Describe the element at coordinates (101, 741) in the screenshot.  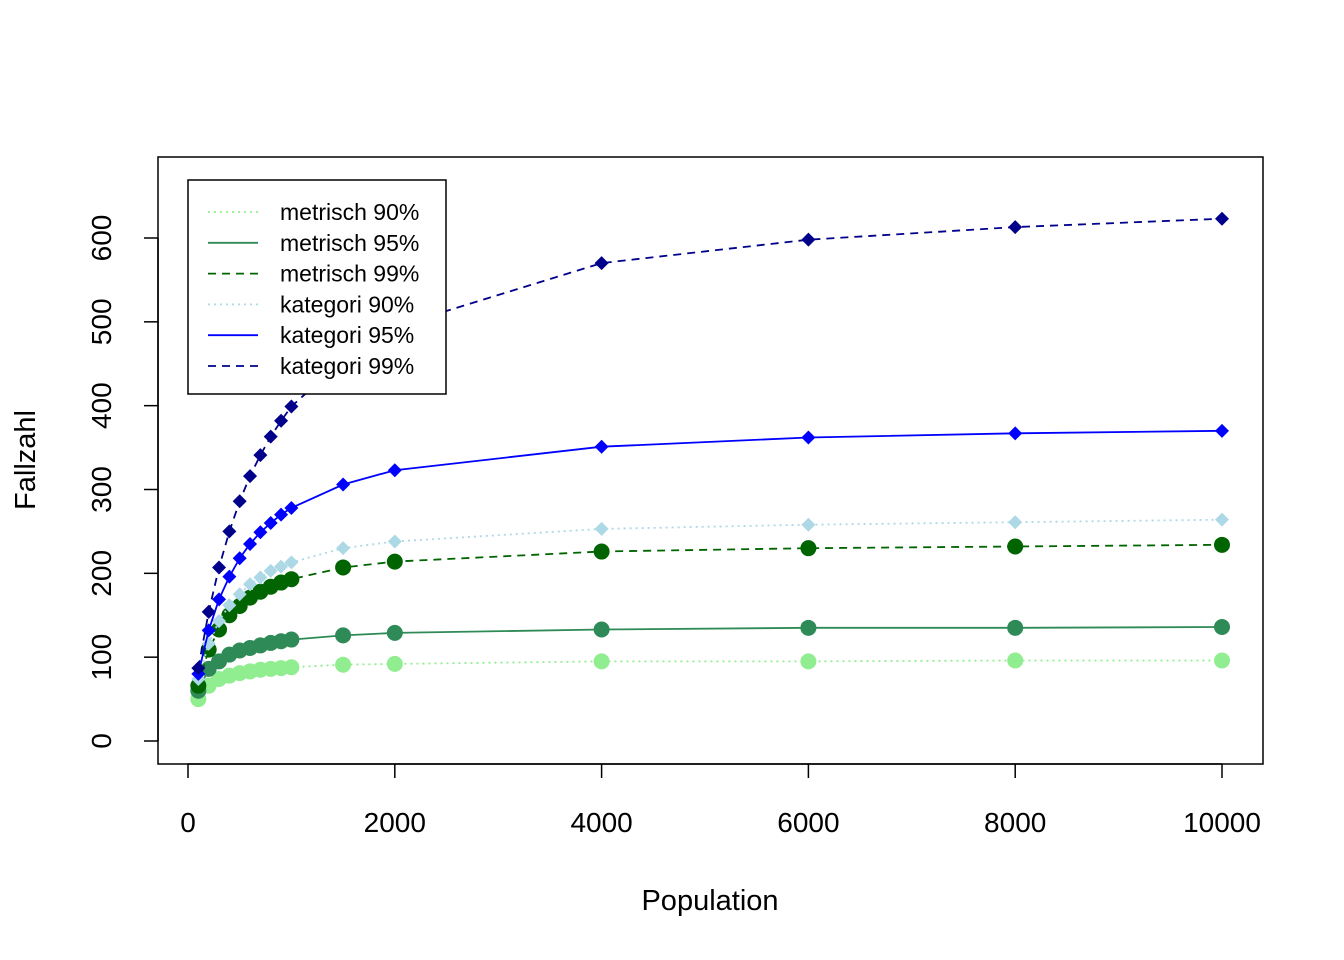
I see `y-tick-label: 0` at that location.